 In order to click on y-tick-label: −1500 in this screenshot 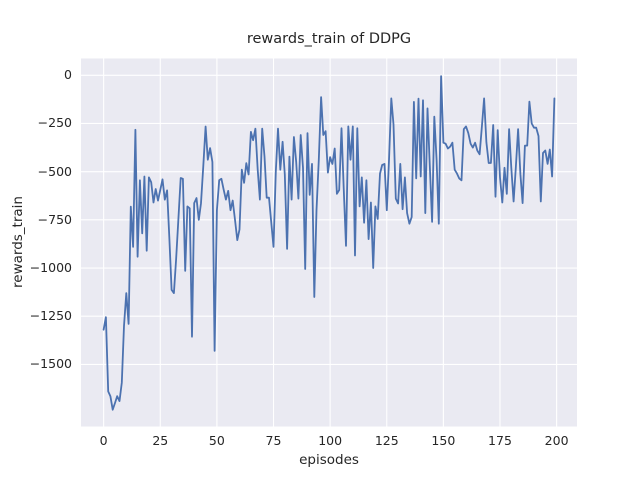, I will do `click(50, 364)`.